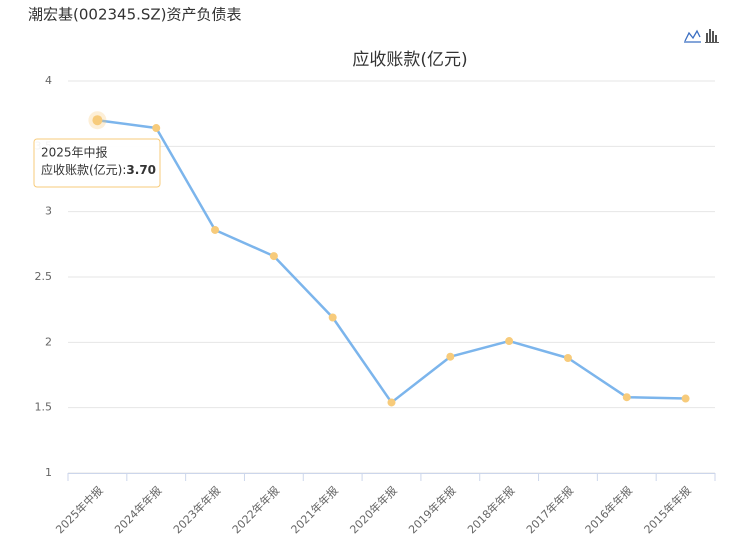  I want to click on x-tick-label: 2016年年报, so click(608, 509).